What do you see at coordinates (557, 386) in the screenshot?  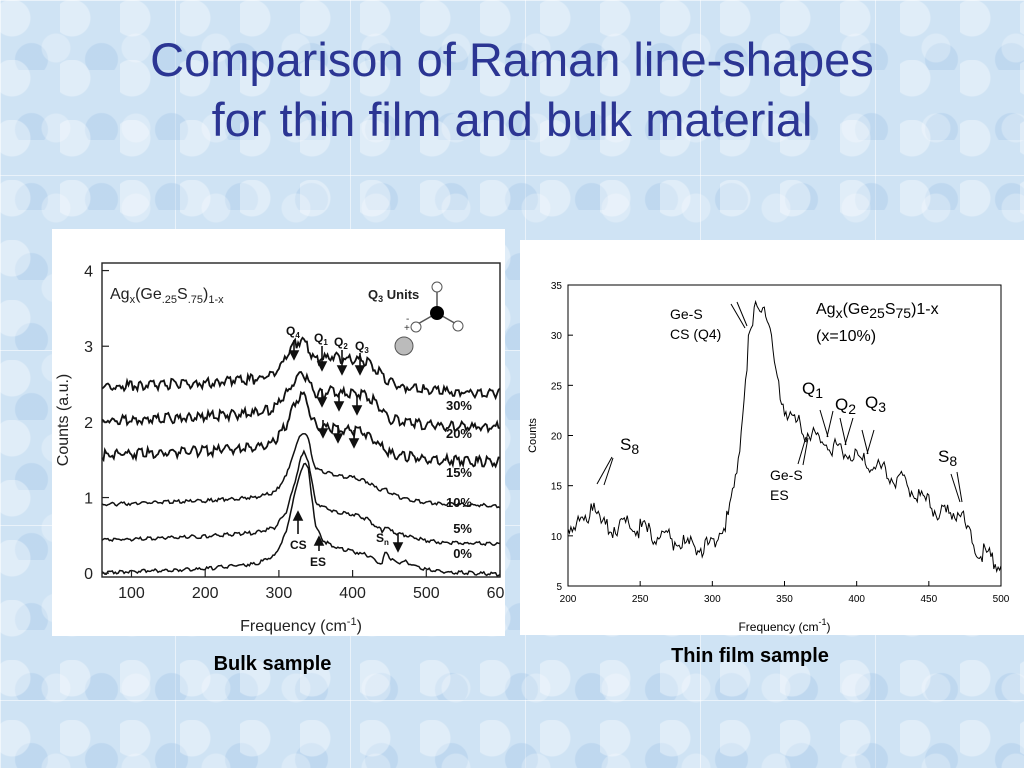 I see `film-y-tick-label: 25` at bounding box center [557, 386].